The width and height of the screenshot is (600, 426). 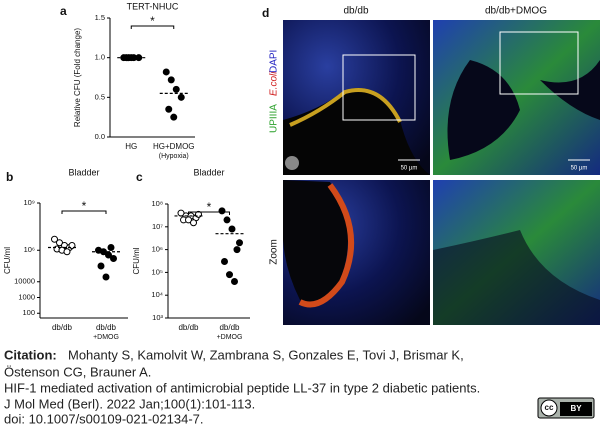 I want to click on badge-circle, so click(x=549, y=408).